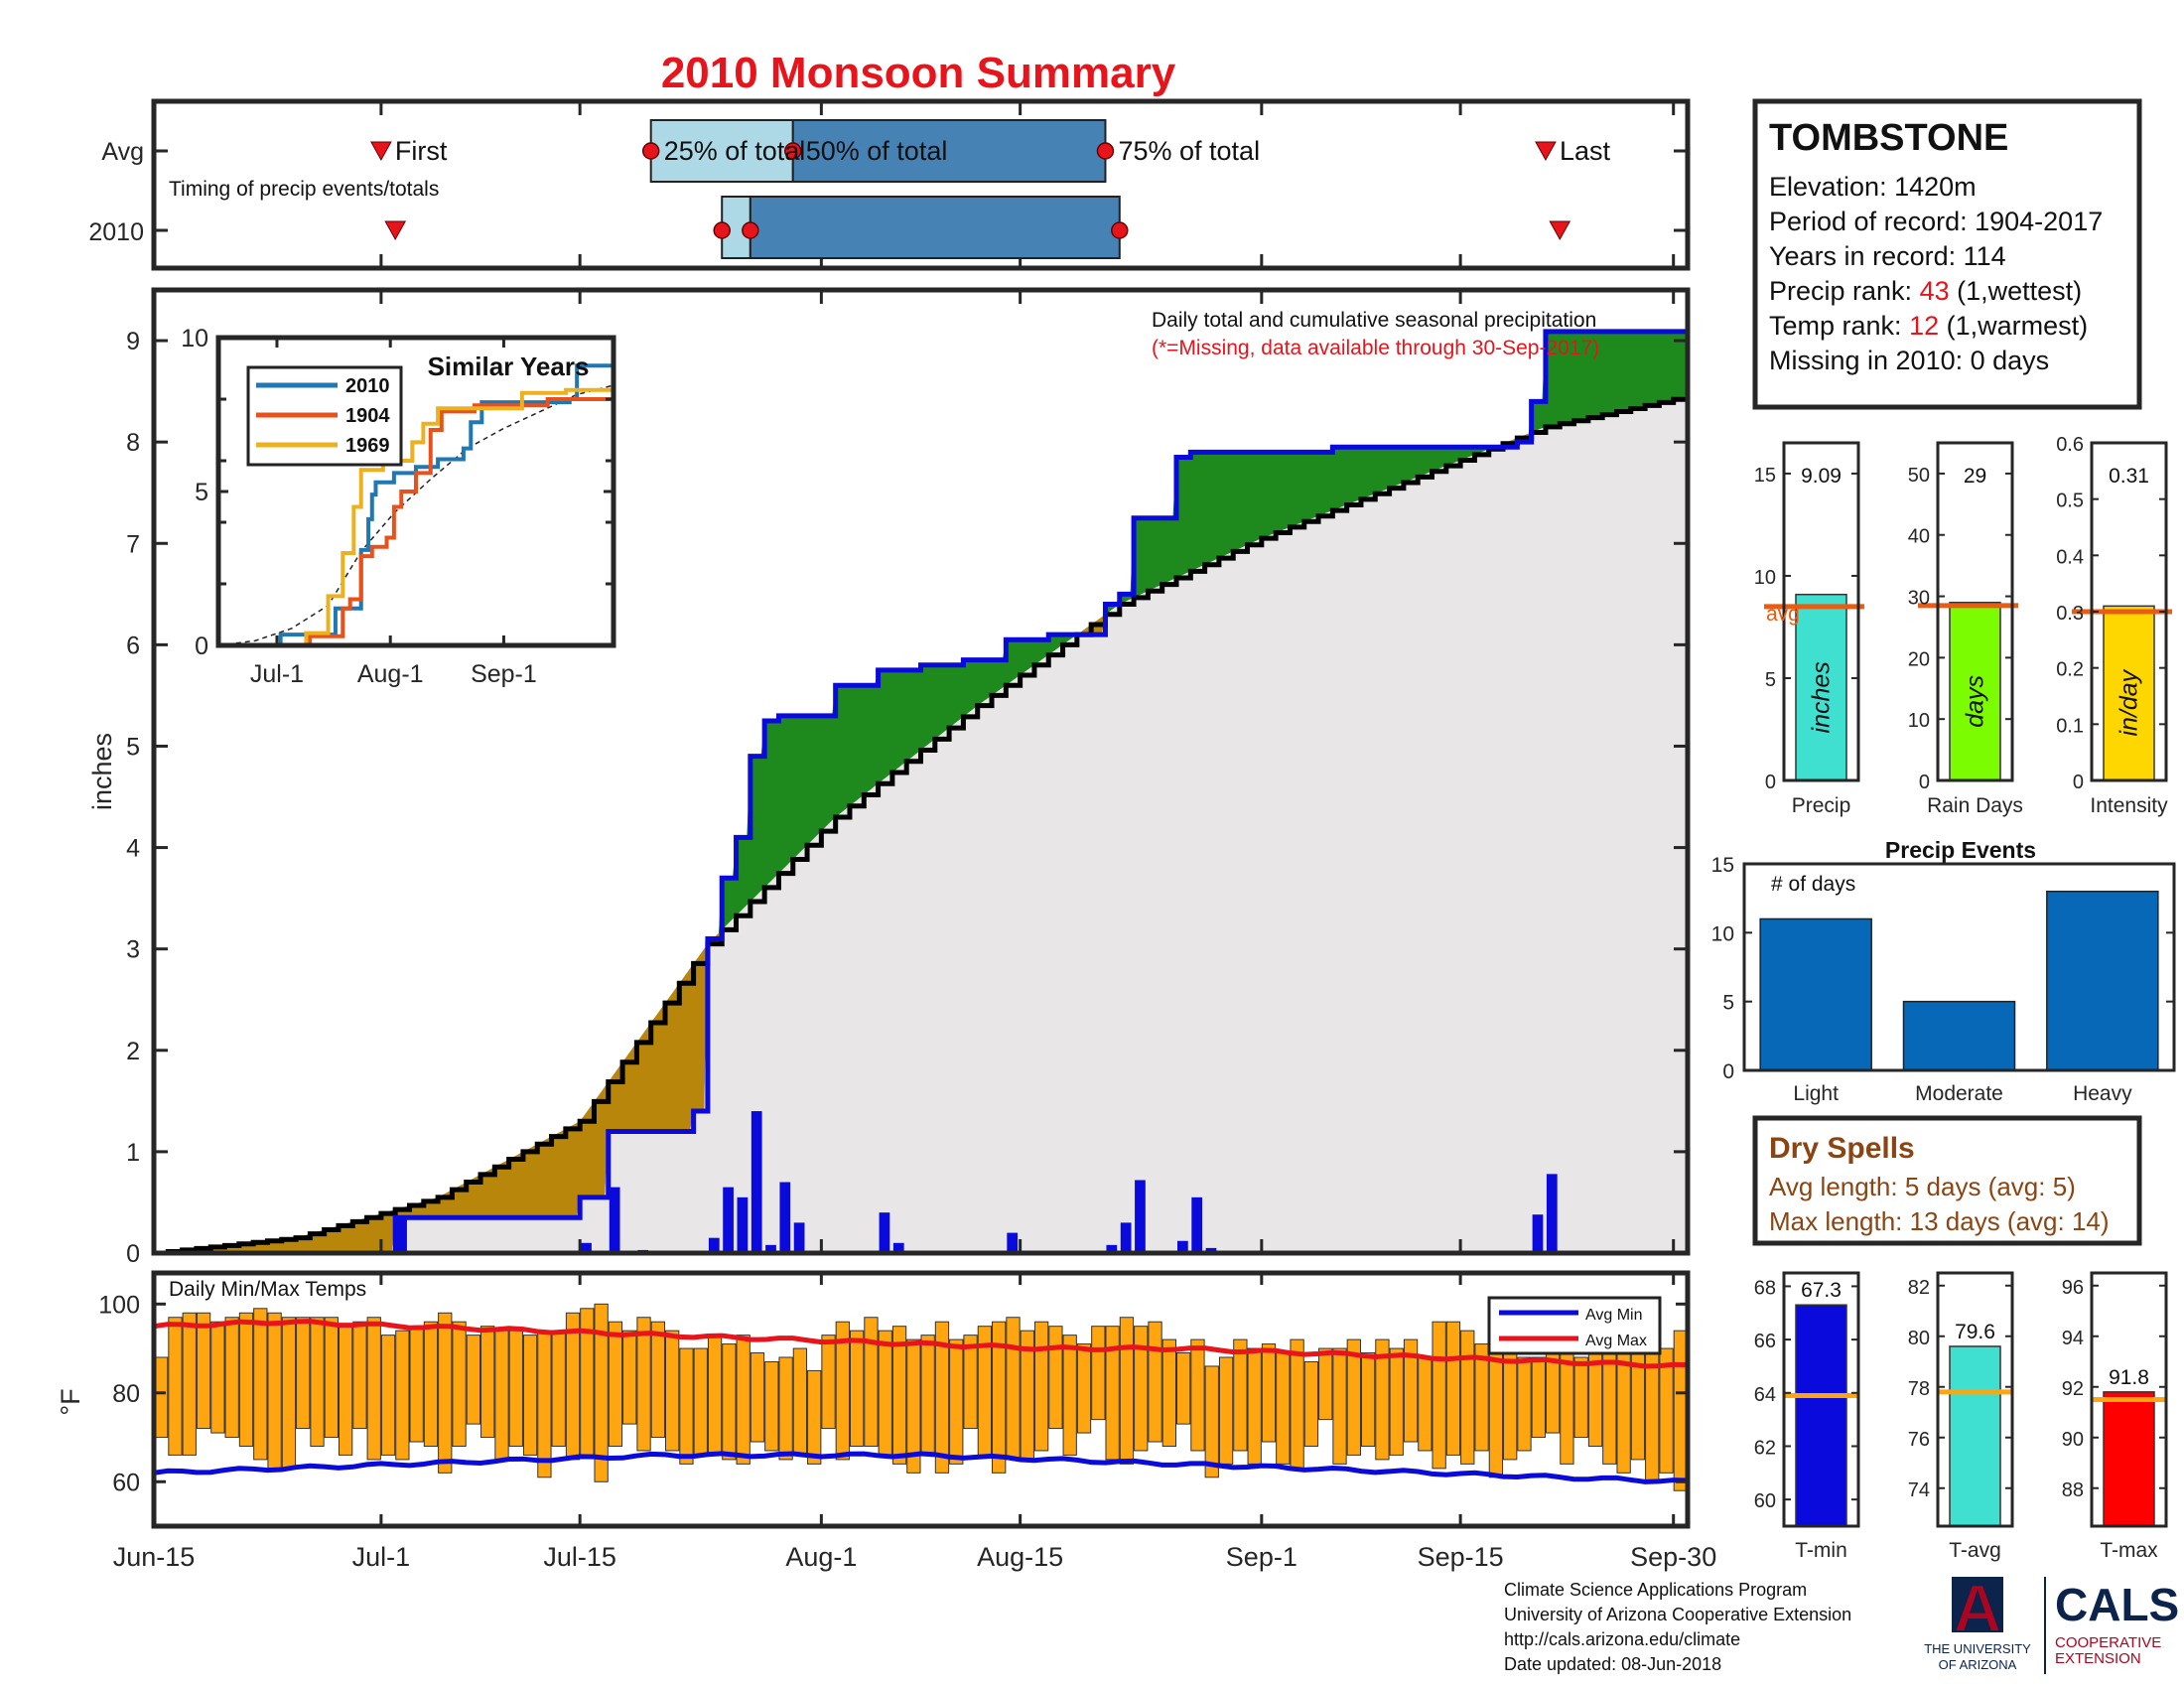 Image resolution: width=2184 pixels, height=1688 pixels. Describe the element at coordinates (122, 152) in the screenshot. I see `timing-row-avg: Avg` at that location.